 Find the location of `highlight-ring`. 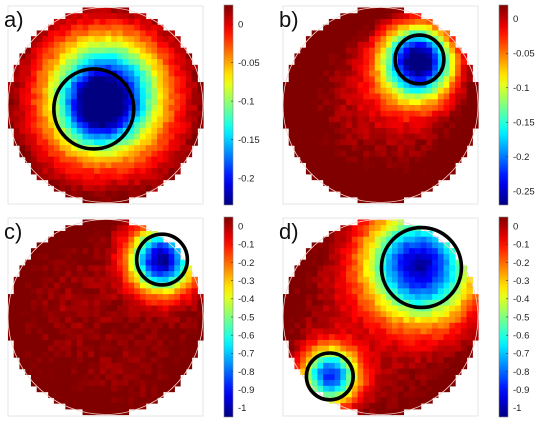

highlight-ring is located at coordinates (329, 376).